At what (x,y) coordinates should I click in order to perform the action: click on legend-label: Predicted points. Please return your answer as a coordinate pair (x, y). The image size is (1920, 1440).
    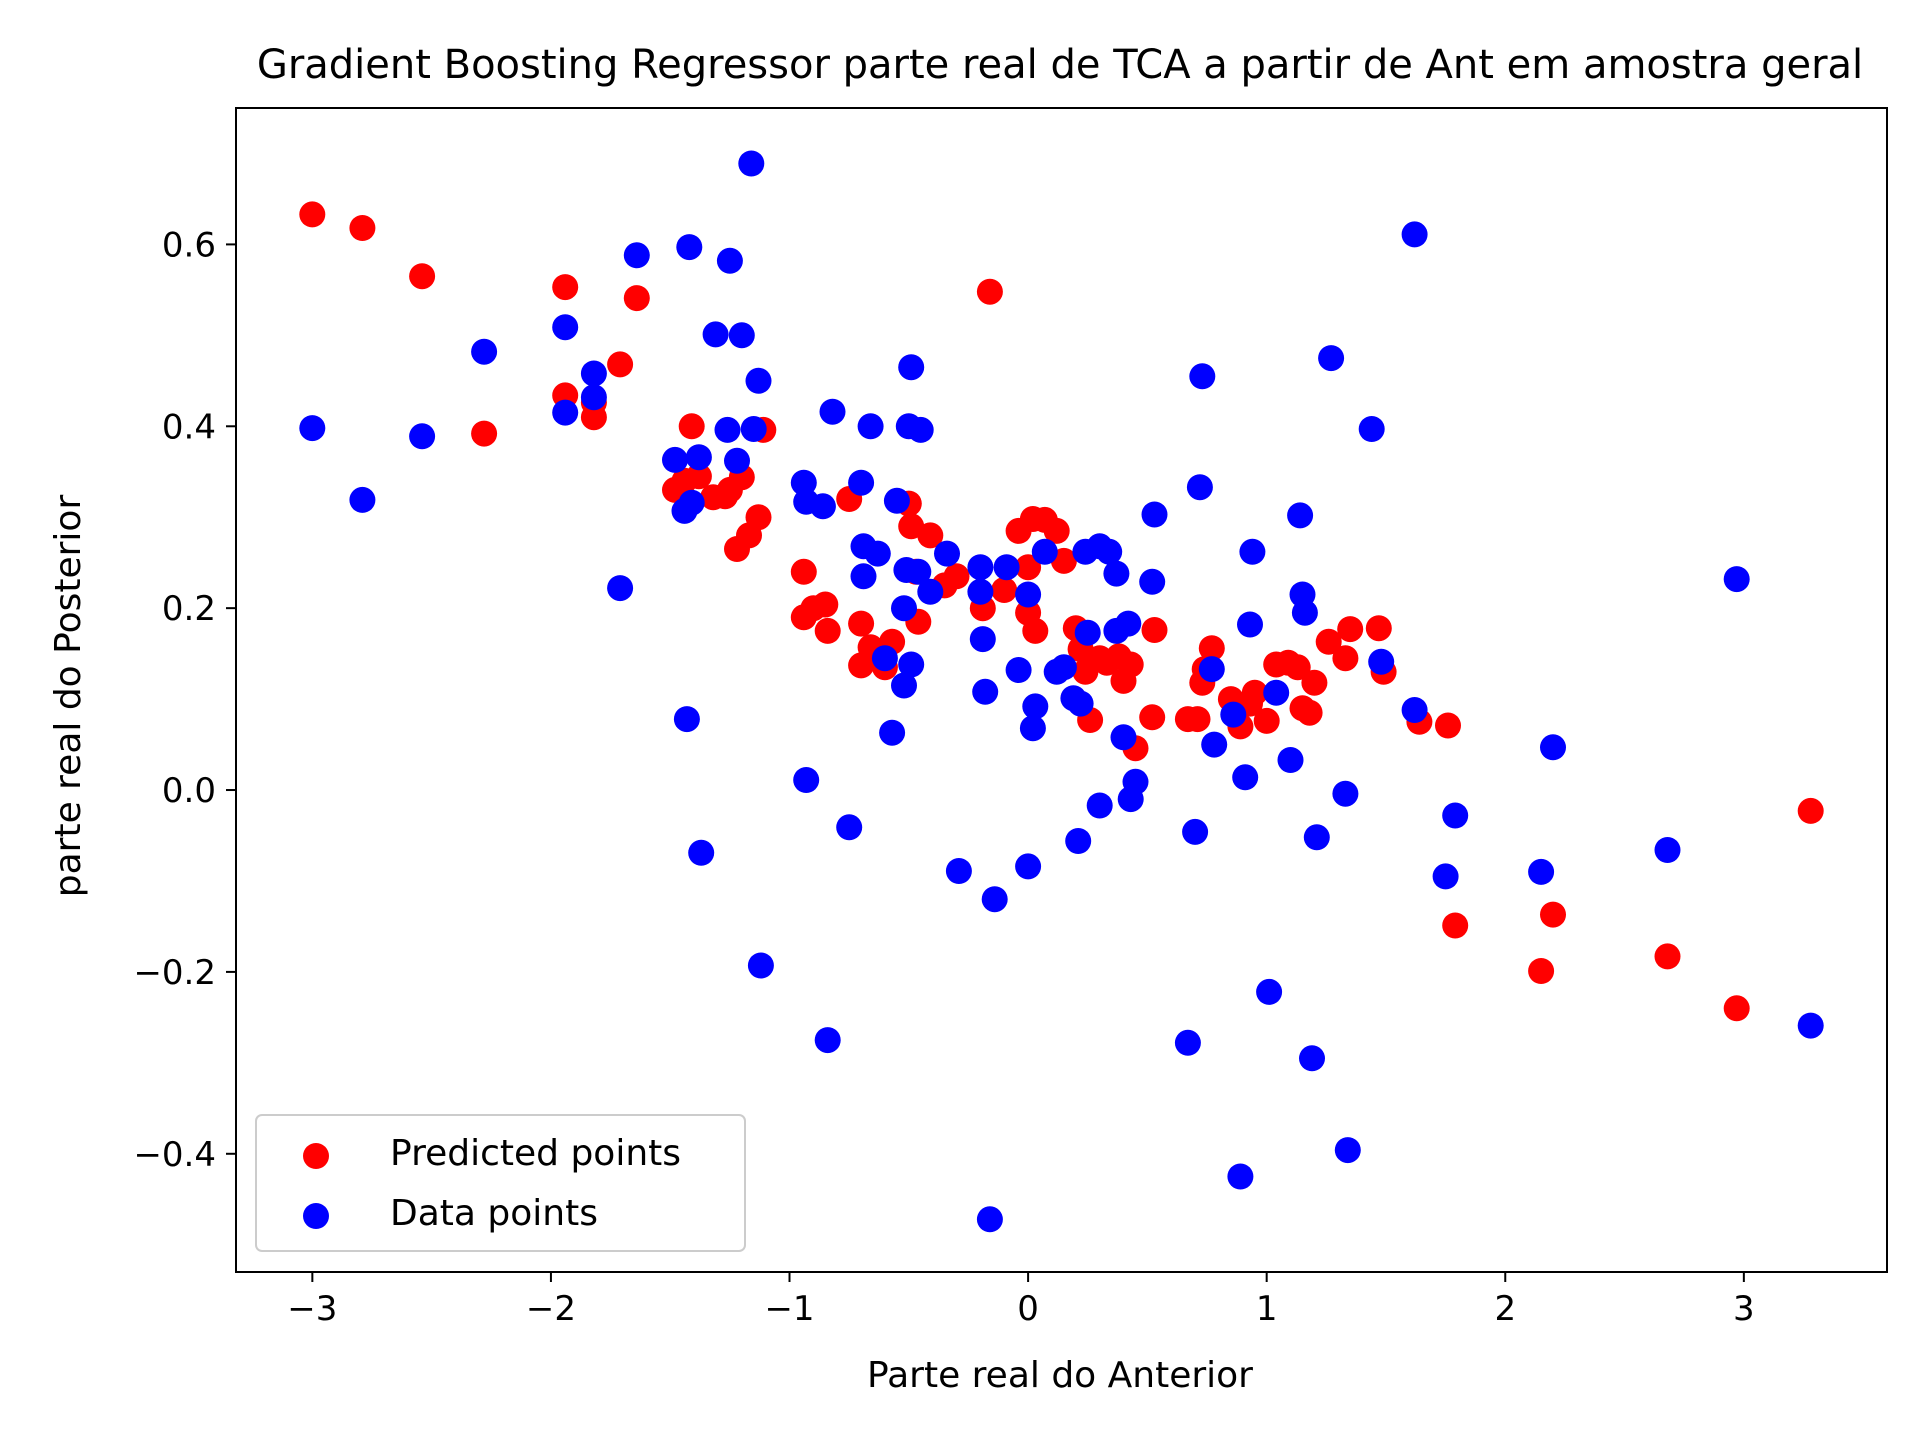
    Looking at the image, I should click on (535, 1153).